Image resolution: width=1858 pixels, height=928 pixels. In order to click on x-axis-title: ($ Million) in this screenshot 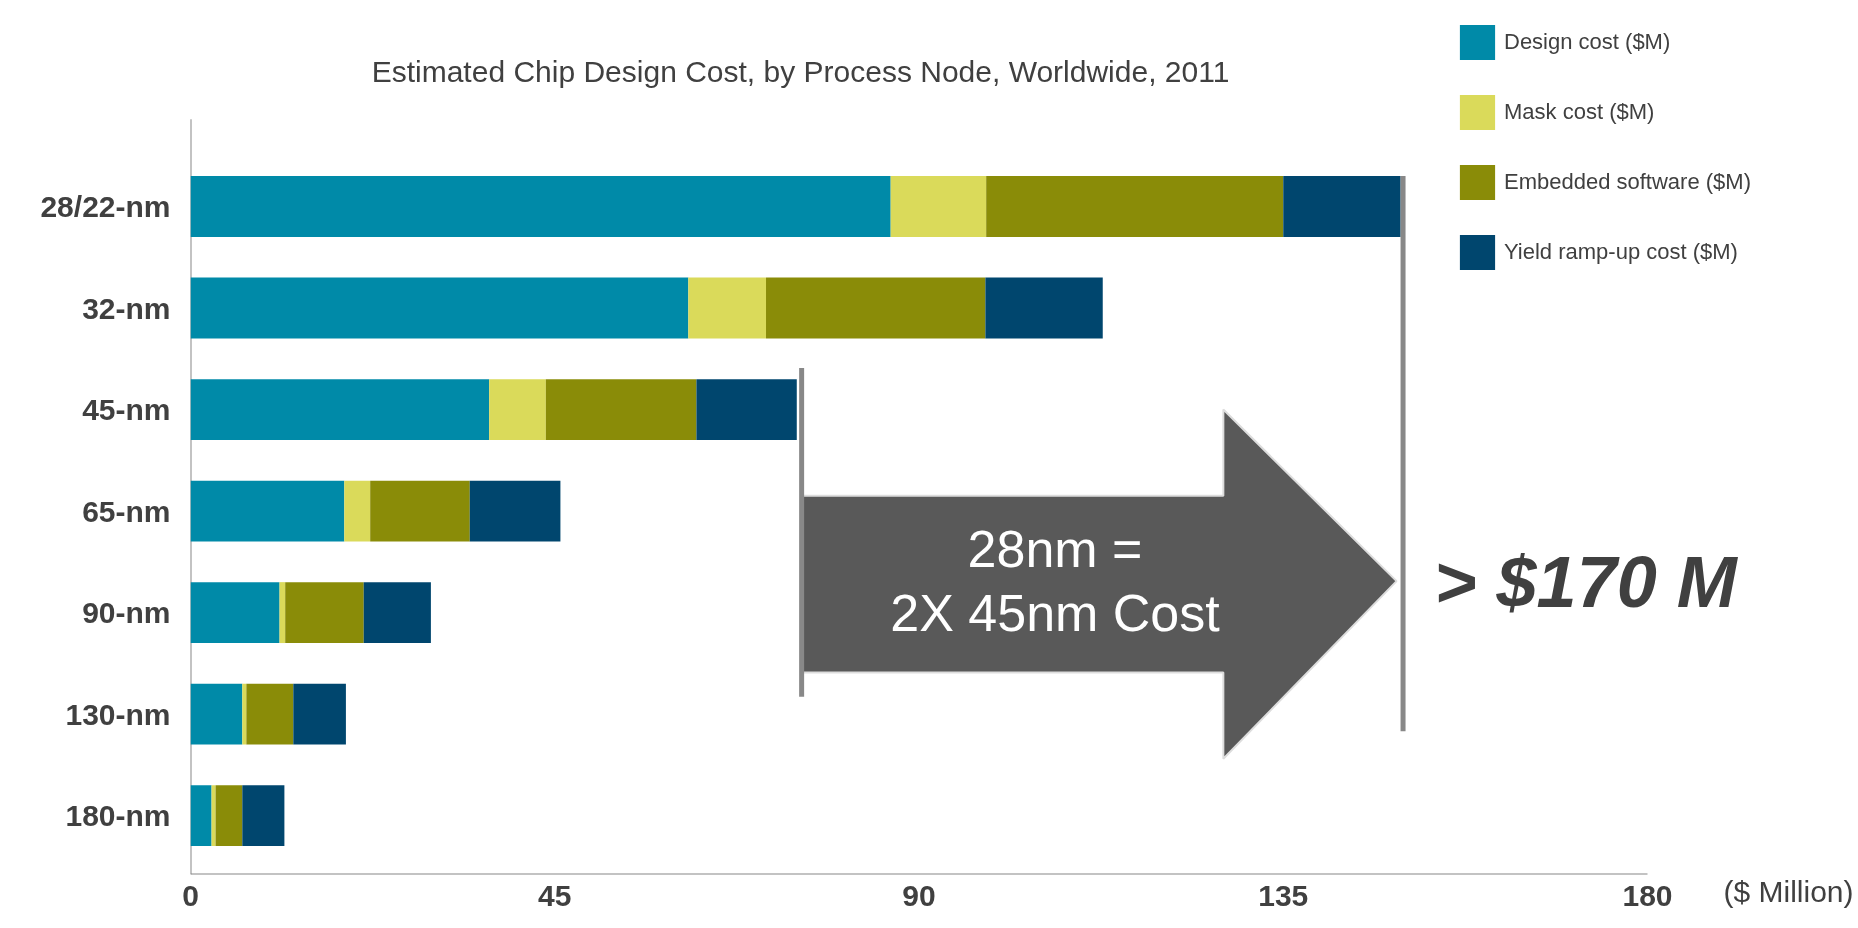, I will do `click(1788, 891)`.